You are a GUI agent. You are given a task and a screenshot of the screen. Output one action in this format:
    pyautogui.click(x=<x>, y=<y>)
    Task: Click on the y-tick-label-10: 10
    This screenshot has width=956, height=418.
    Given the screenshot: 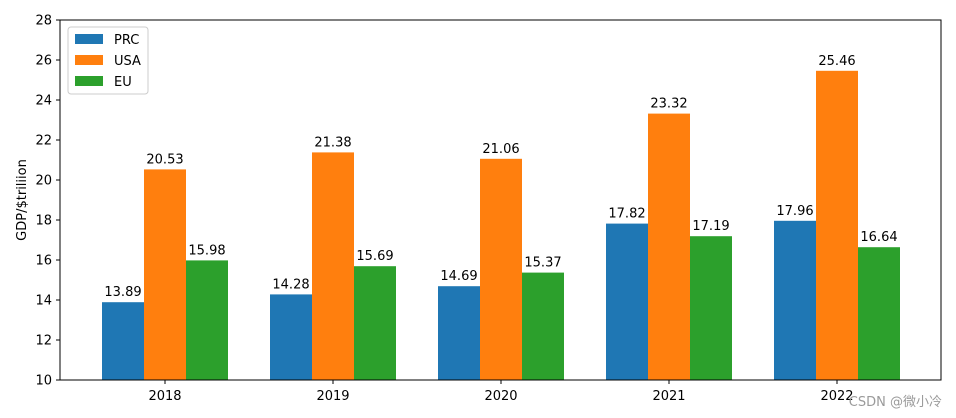 What is the action you would take?
    pyautogui.click(x=43, y=381)
    